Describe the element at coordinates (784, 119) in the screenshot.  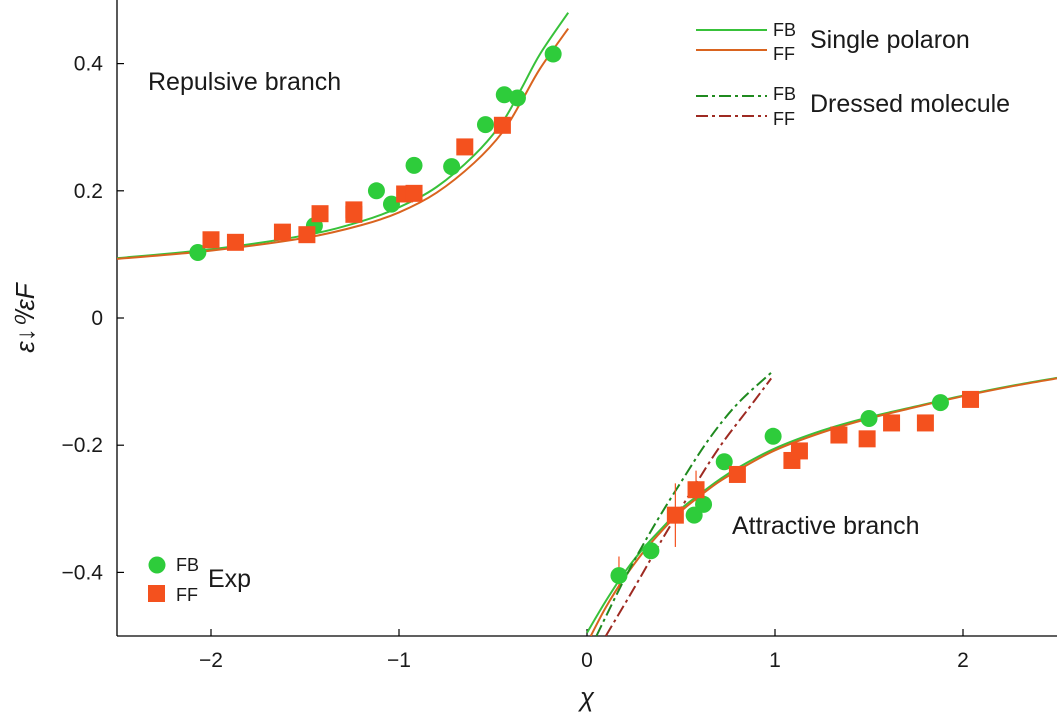
I see `legend-ff-label-2: FF` at that location.